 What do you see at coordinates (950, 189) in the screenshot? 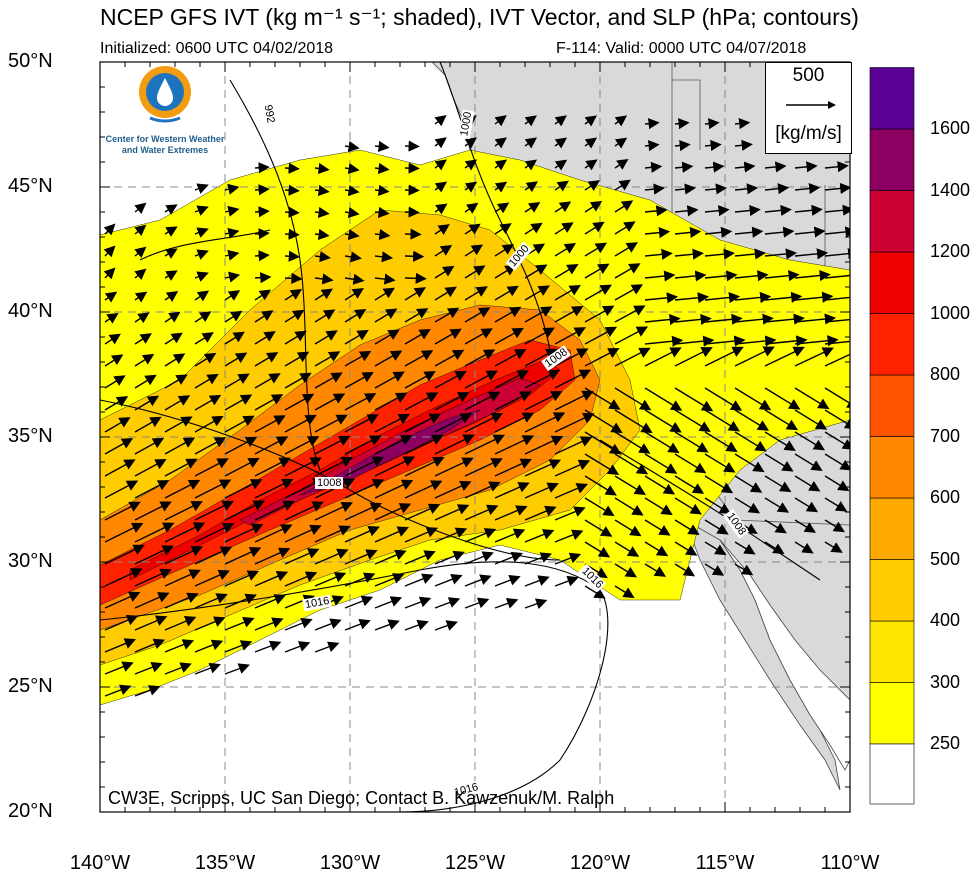
I see `colorbar-level-label: 1400` at bounding box center [950, 189].